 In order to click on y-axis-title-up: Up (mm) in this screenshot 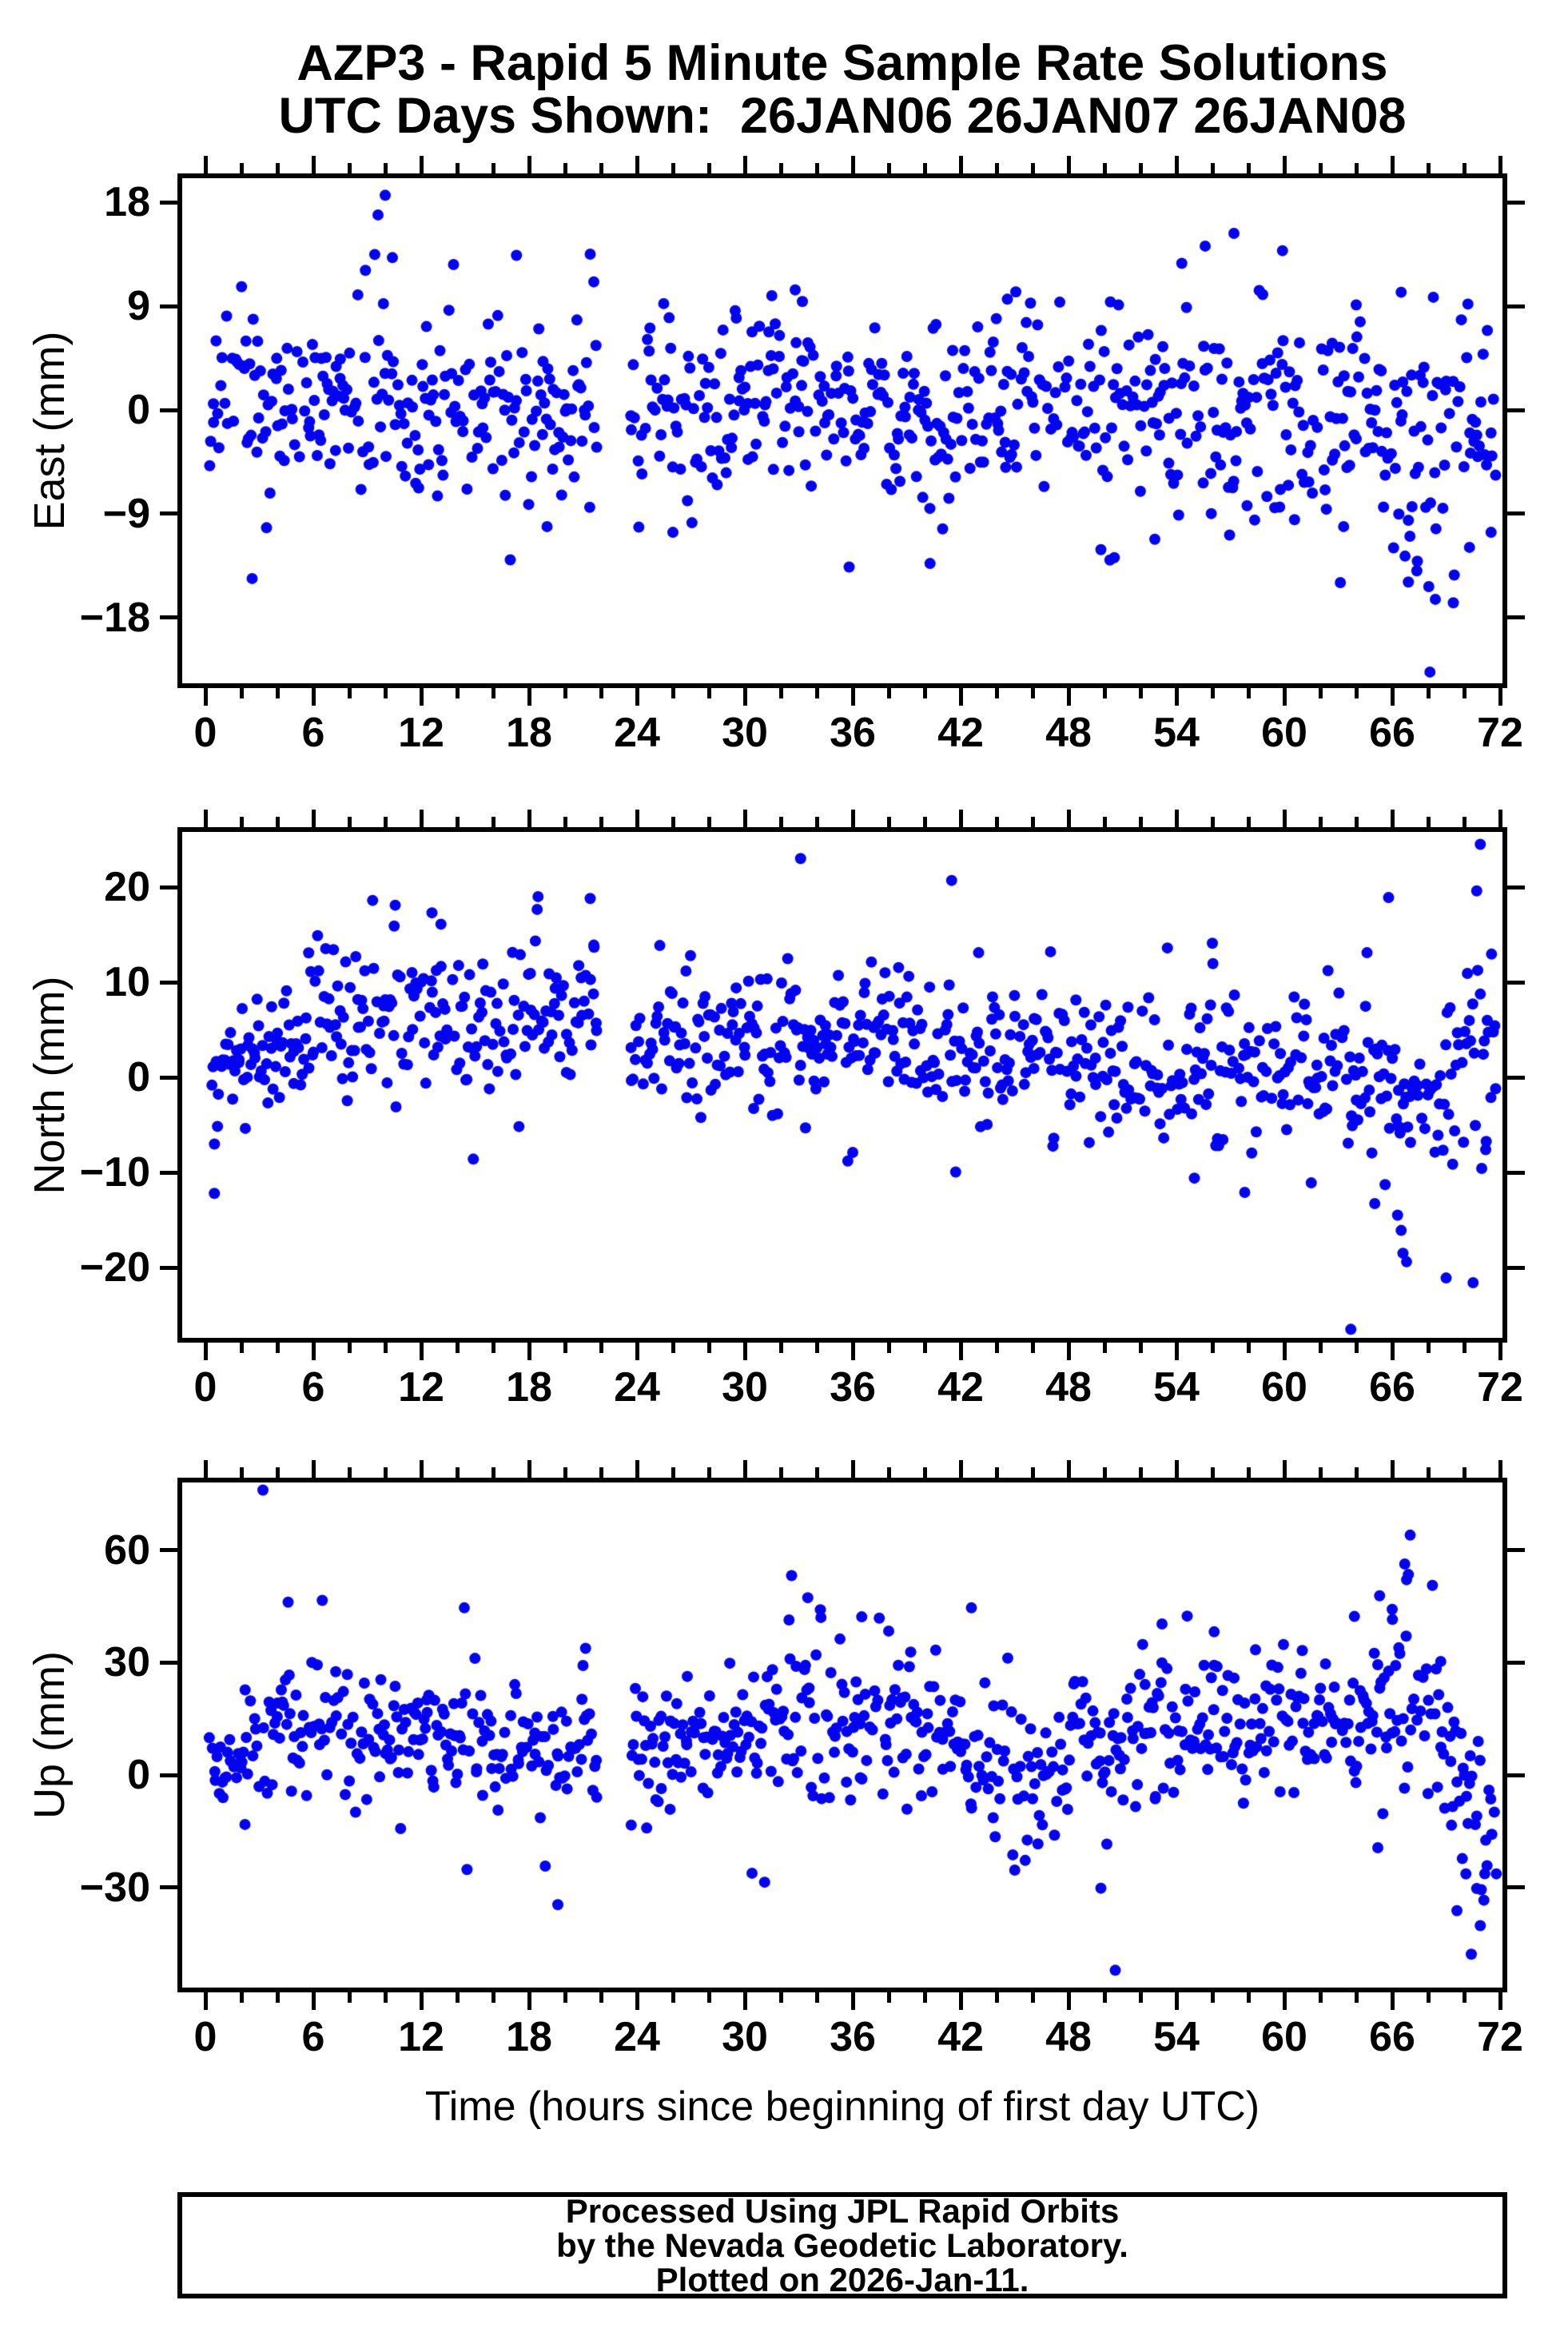, I will do `click(50, 1735)`.